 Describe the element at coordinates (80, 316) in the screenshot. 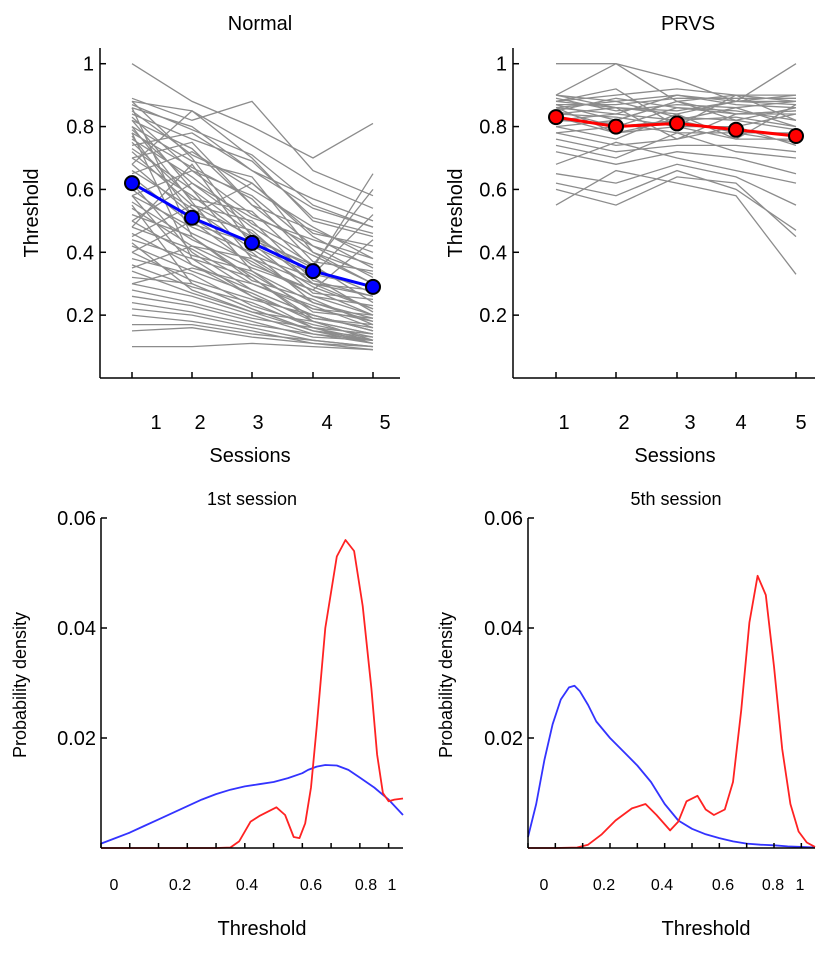

I see `normal-y-tick-label-5: 0.2` at that location.